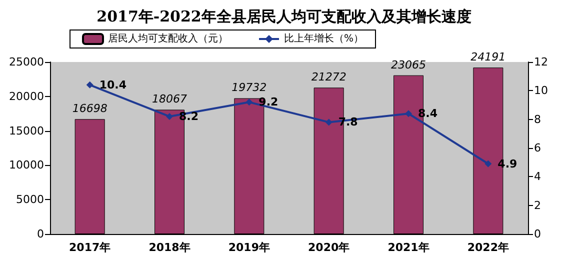  What do you see at coordinates (541, 62) in the screenshot?
I see `y2-tick-label: 12` at bounding box center [541, 62].